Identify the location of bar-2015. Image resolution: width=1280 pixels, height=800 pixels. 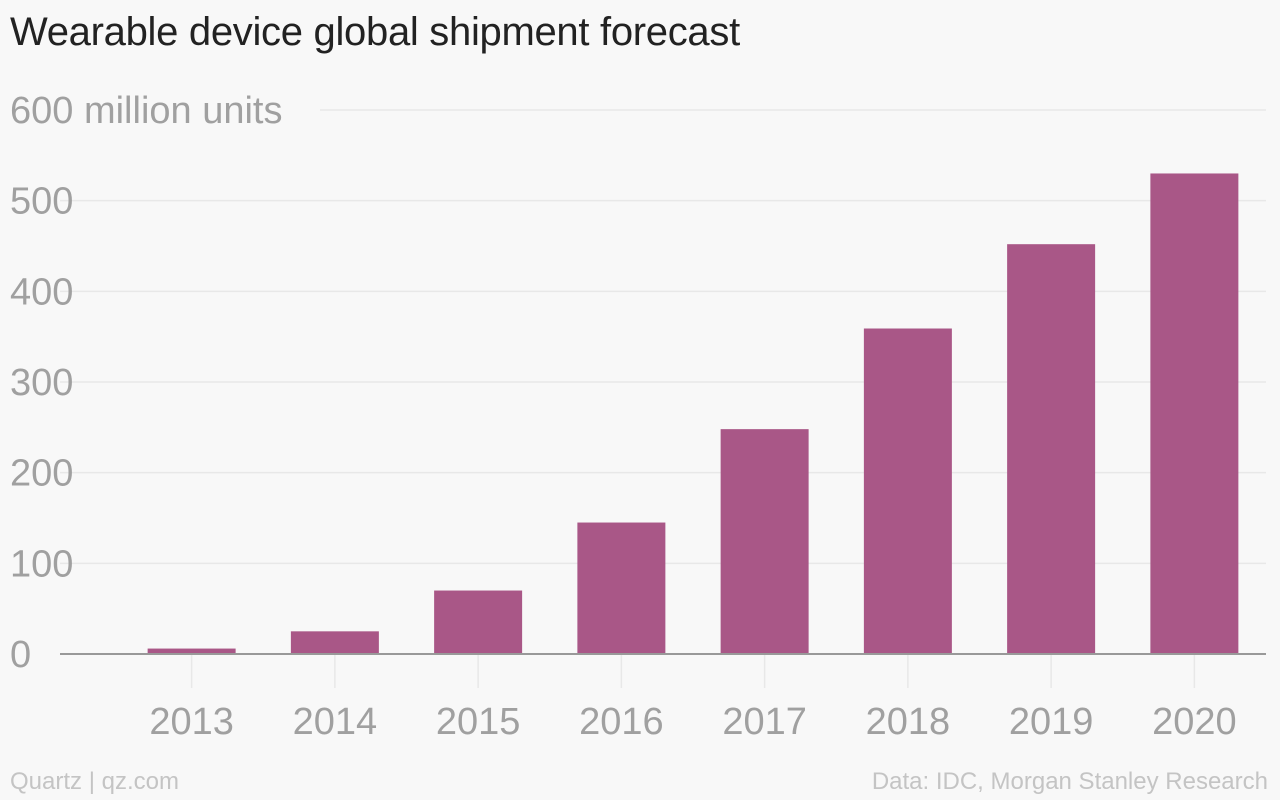
(478, 622).